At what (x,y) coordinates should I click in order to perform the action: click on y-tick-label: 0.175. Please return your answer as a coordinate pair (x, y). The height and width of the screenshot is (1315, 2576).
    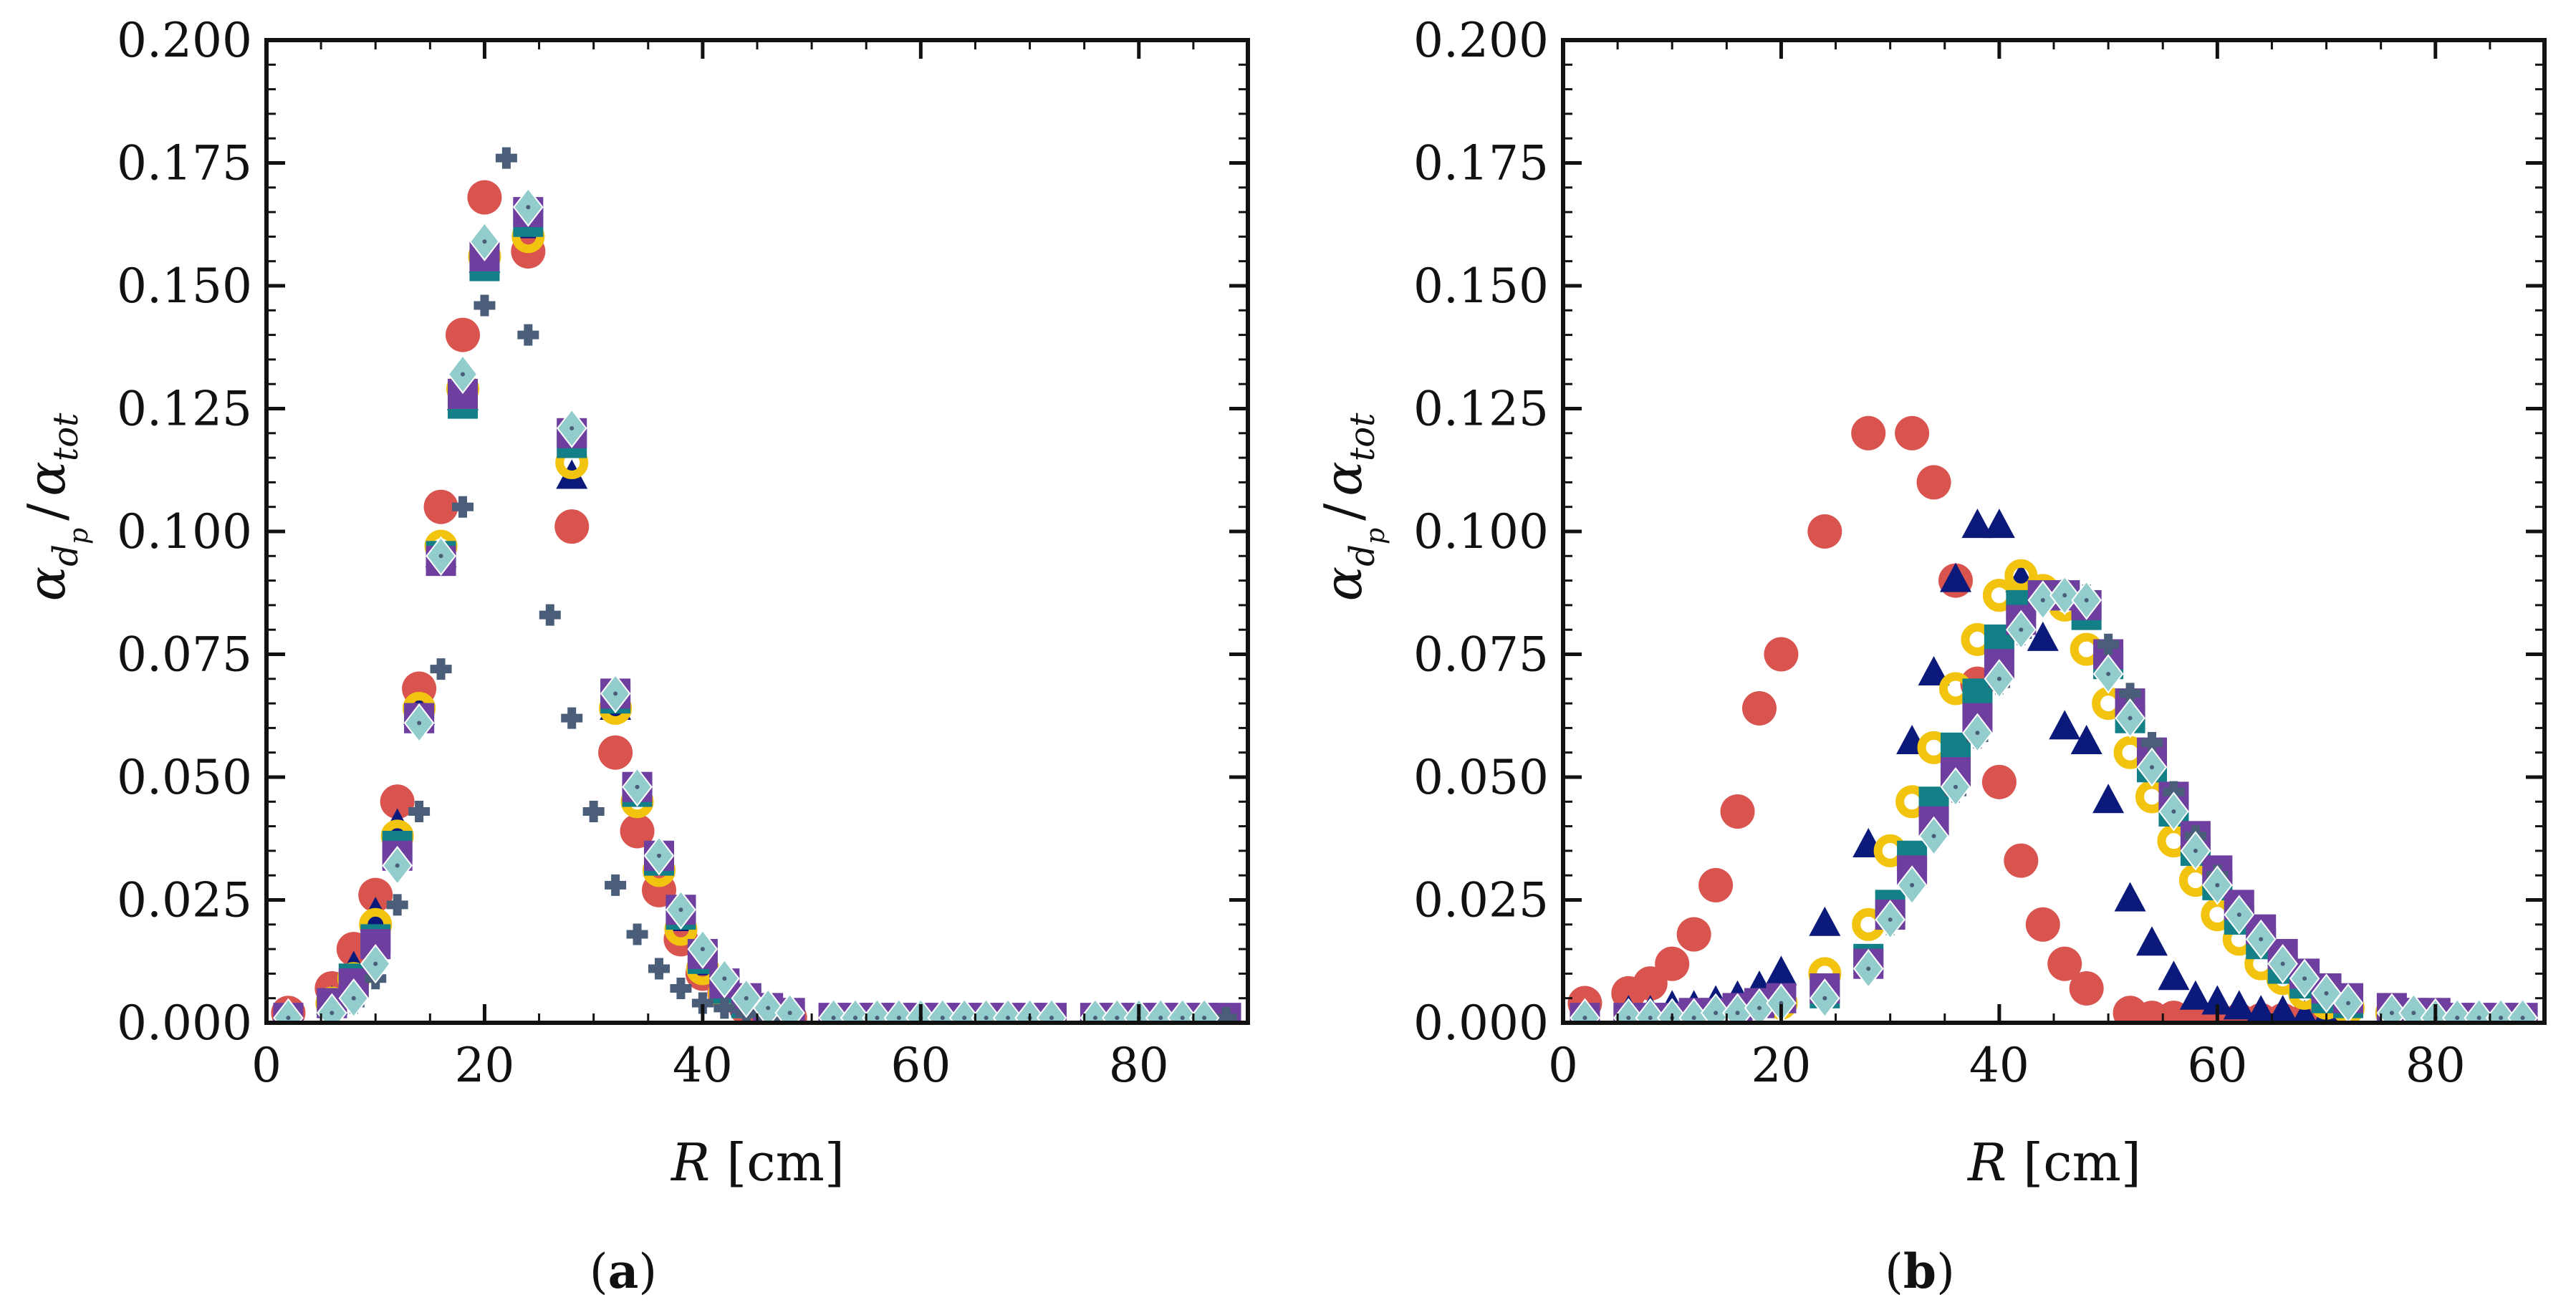
    Looking at the image, I should click on (1481, 163).